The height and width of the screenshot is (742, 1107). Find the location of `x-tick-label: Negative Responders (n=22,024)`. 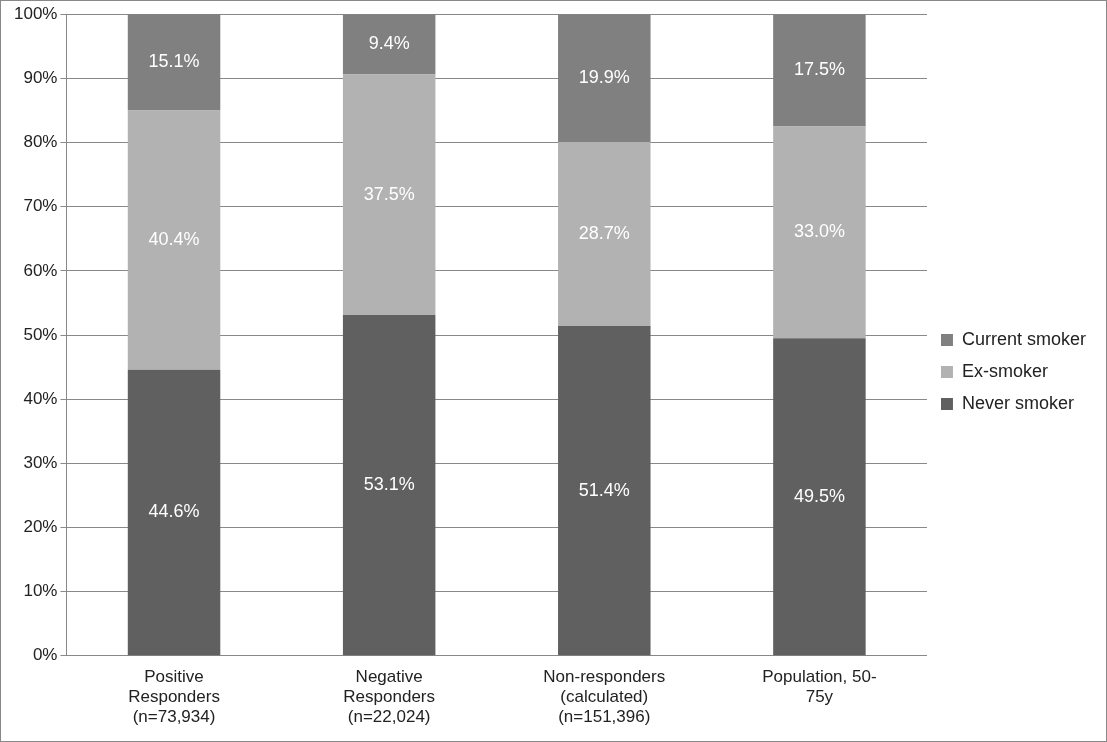

x-tick-label: Negative Responders (n=22,024) is located at coordinates (389, 696).